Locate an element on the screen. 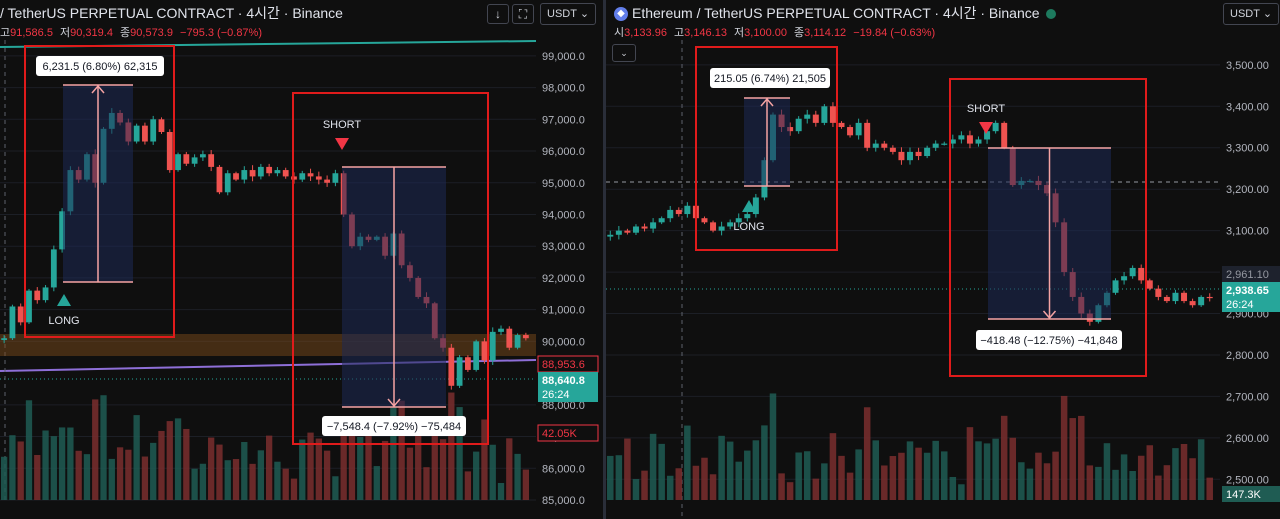 This screenshot has height=519, width=1280. eth-currency-select: USDT ⌄ is located at coordinates (1251, 14).